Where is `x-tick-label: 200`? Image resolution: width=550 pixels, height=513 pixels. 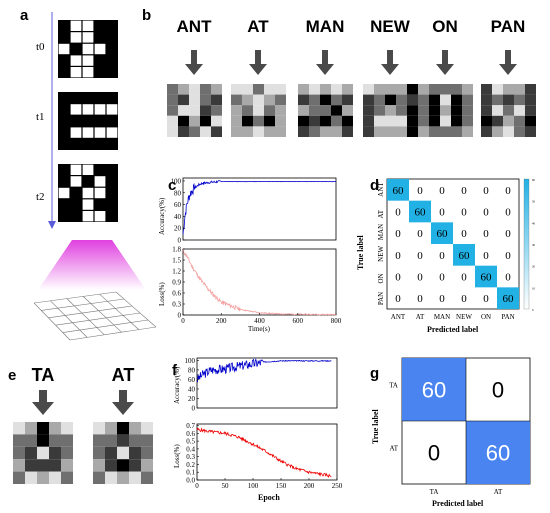 x-tick-label: 200 is located at coordinates (221, 321).